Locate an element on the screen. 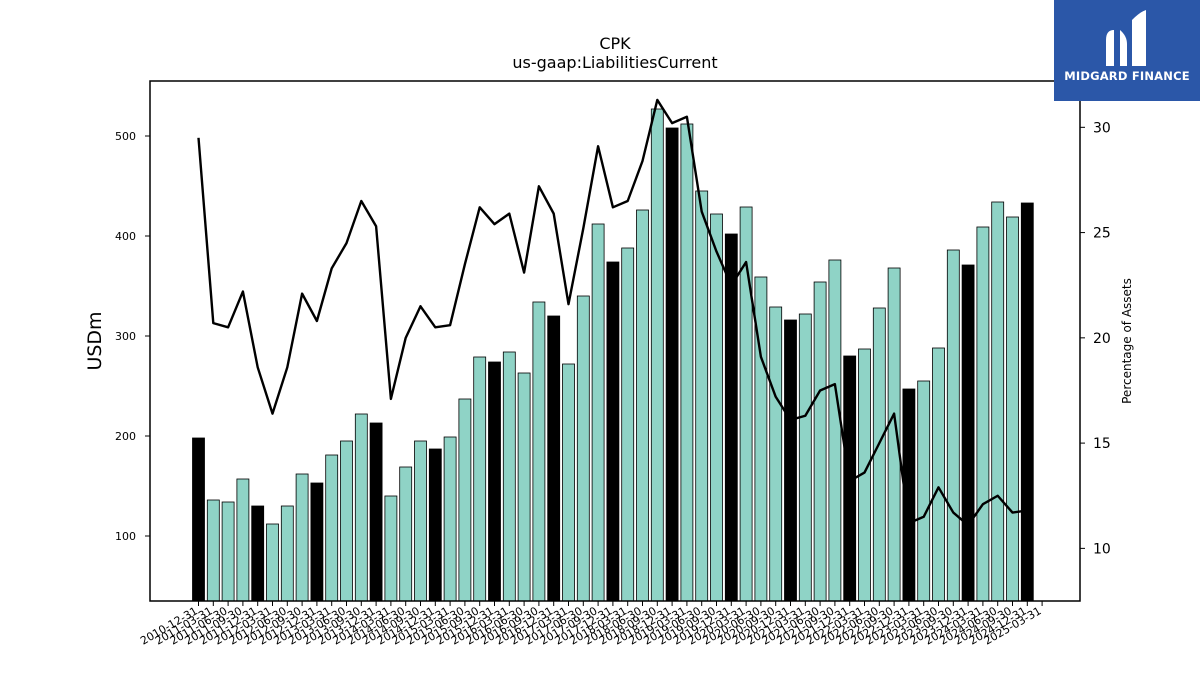  brand-name: MIDGARD FINANCE is located at coordinates (1127, 76).